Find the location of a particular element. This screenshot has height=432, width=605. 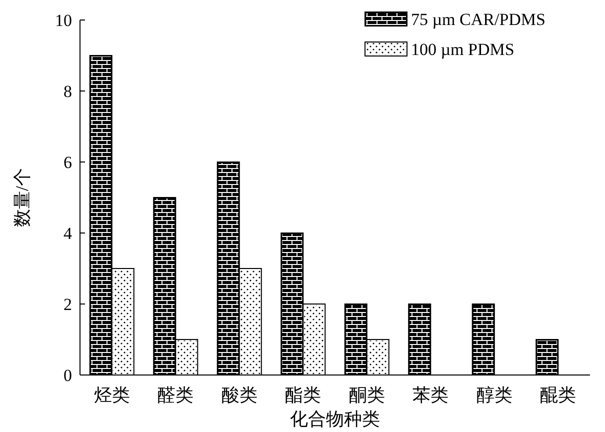

x-tick-label: 酸类 is located at coordinates (239, 395).